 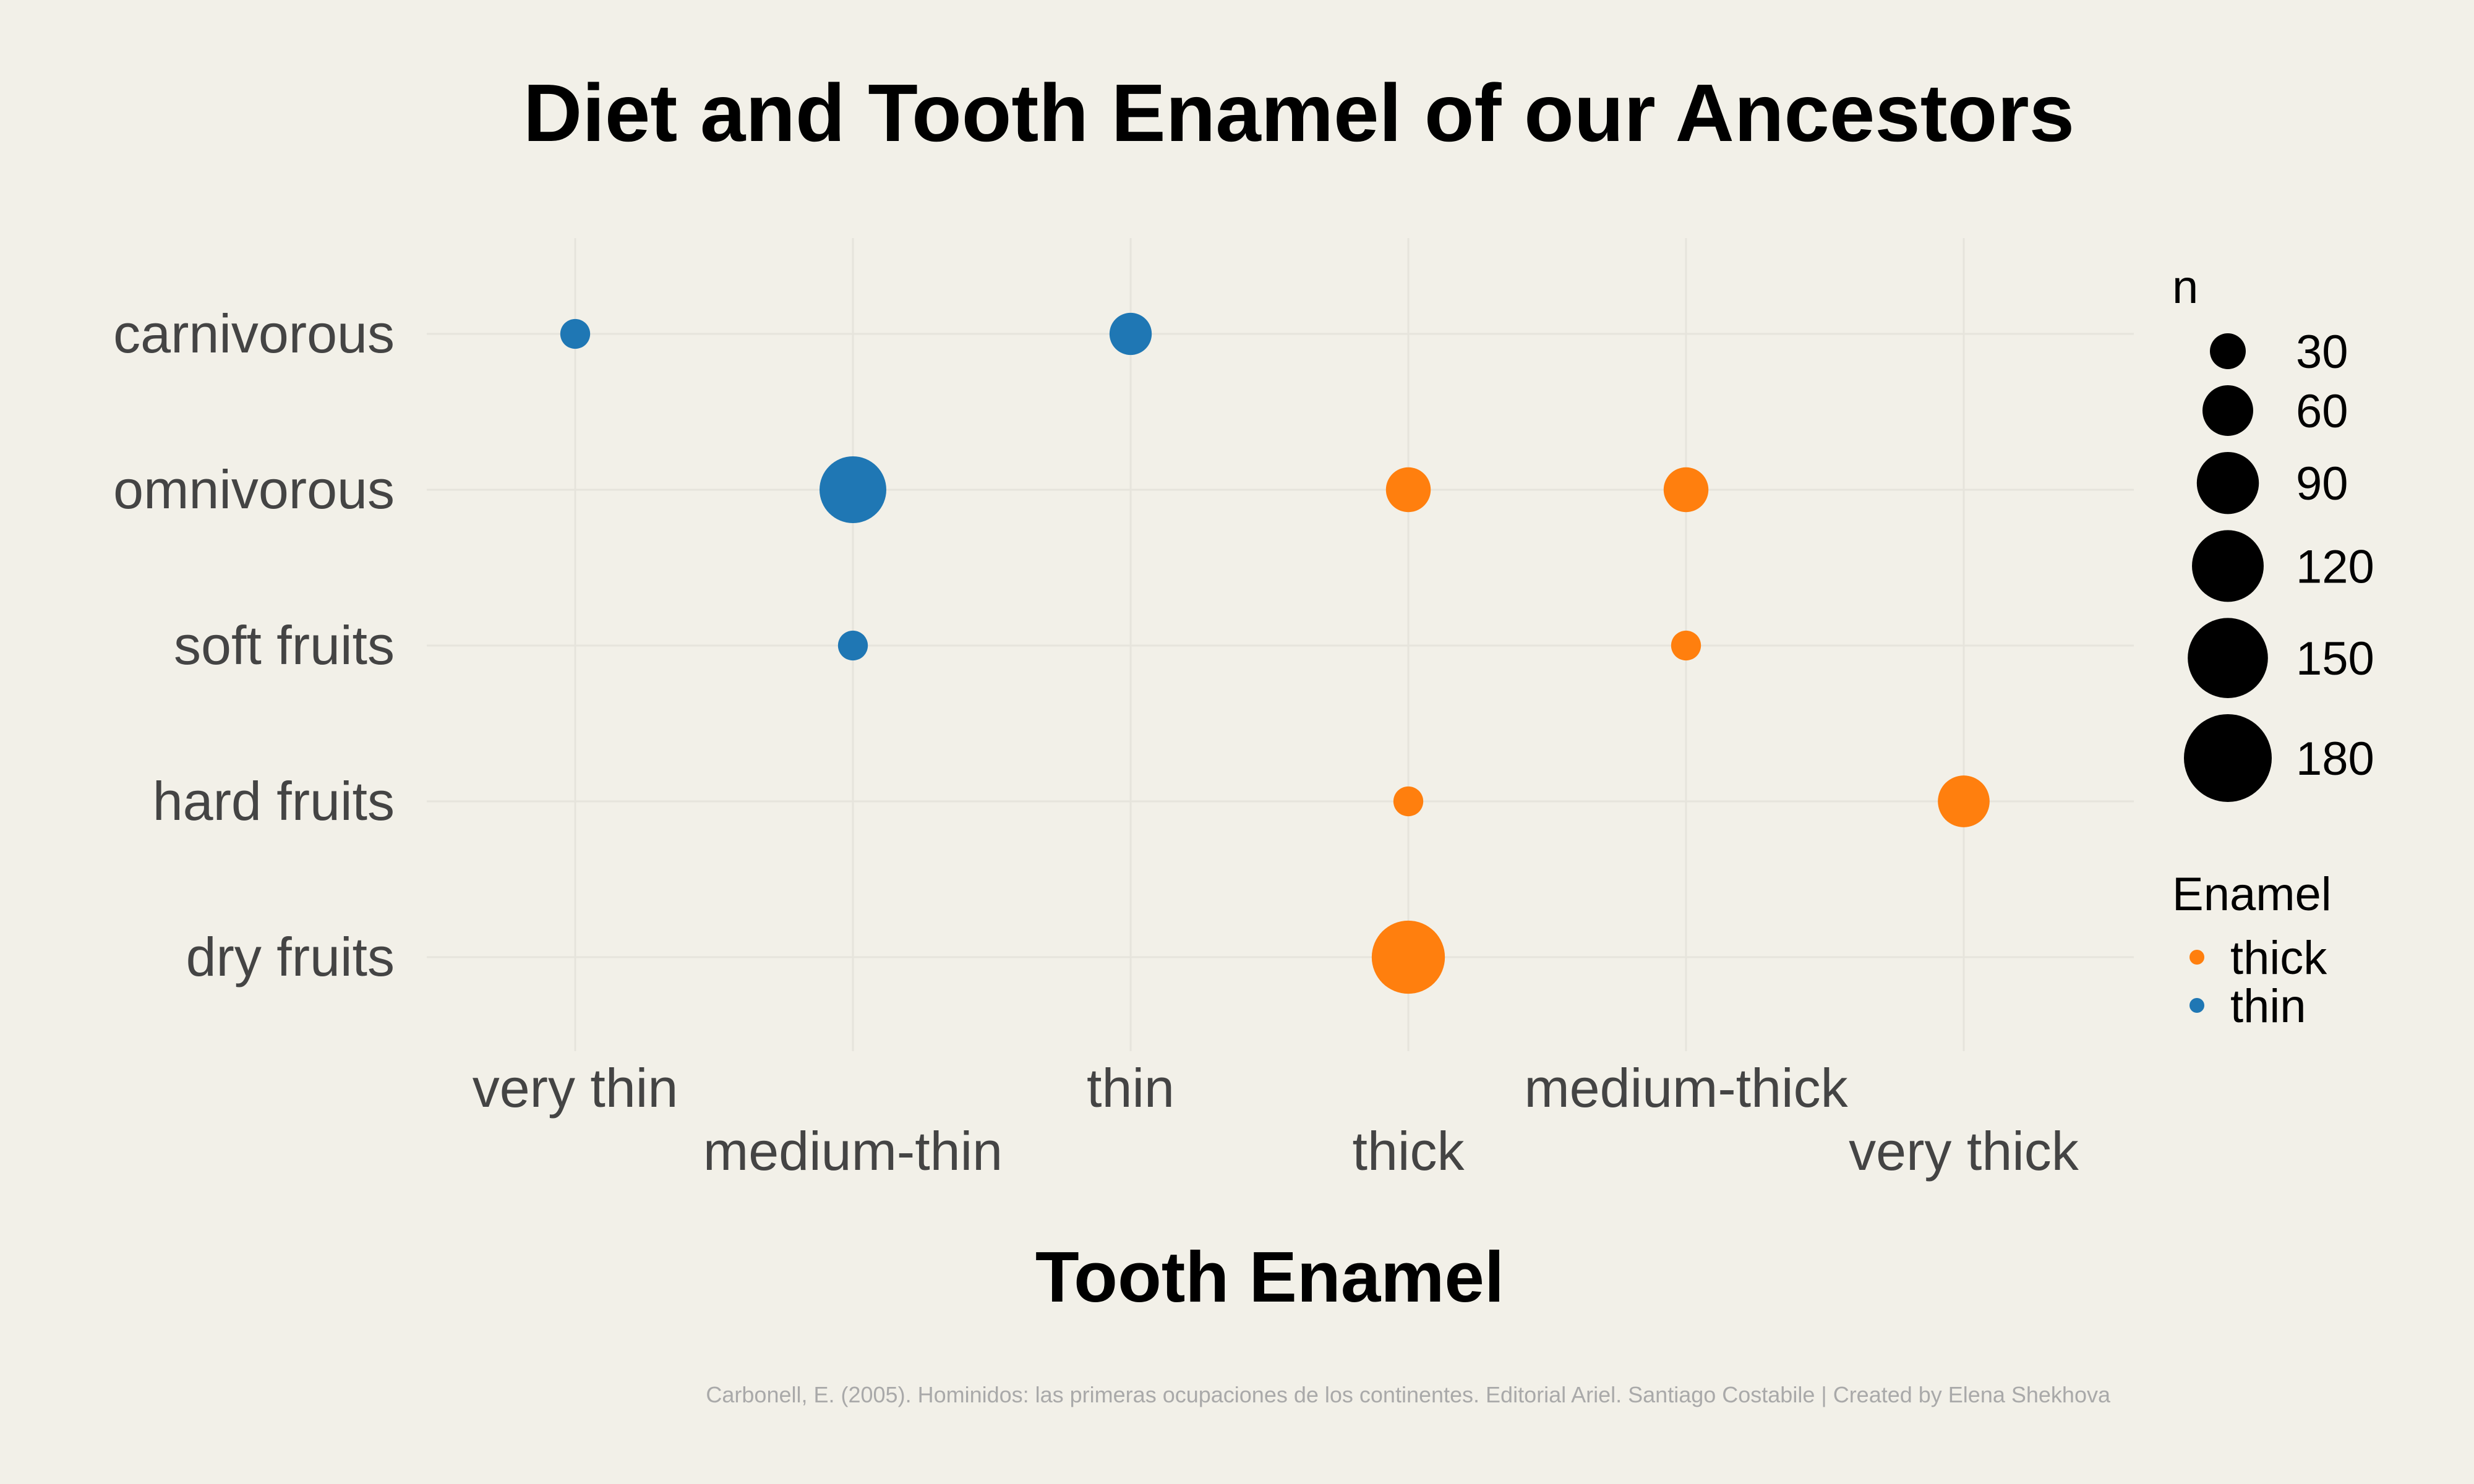 I want to click on x-tick-label: medium-thin, so click(x=853, y=1151).